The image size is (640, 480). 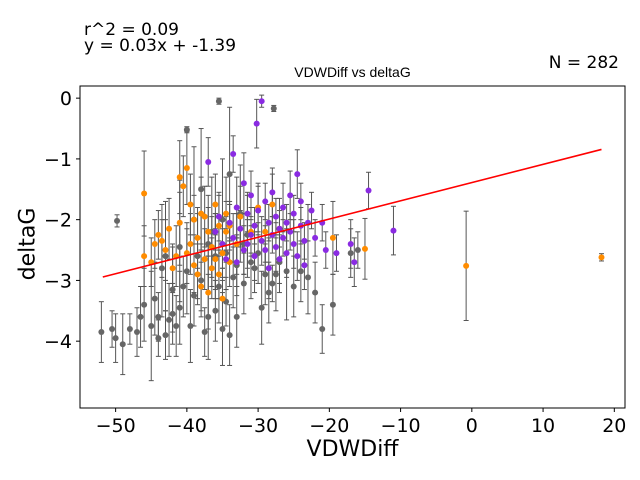 I want to click on y-tick-label: −1, so click(x=58, y=160).